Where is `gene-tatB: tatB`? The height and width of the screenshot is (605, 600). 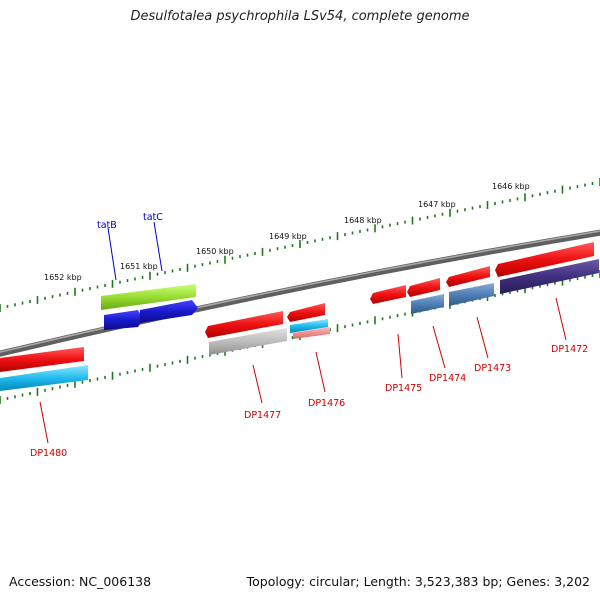
gene-tatB: tatB is located at coordinates (146, 265).